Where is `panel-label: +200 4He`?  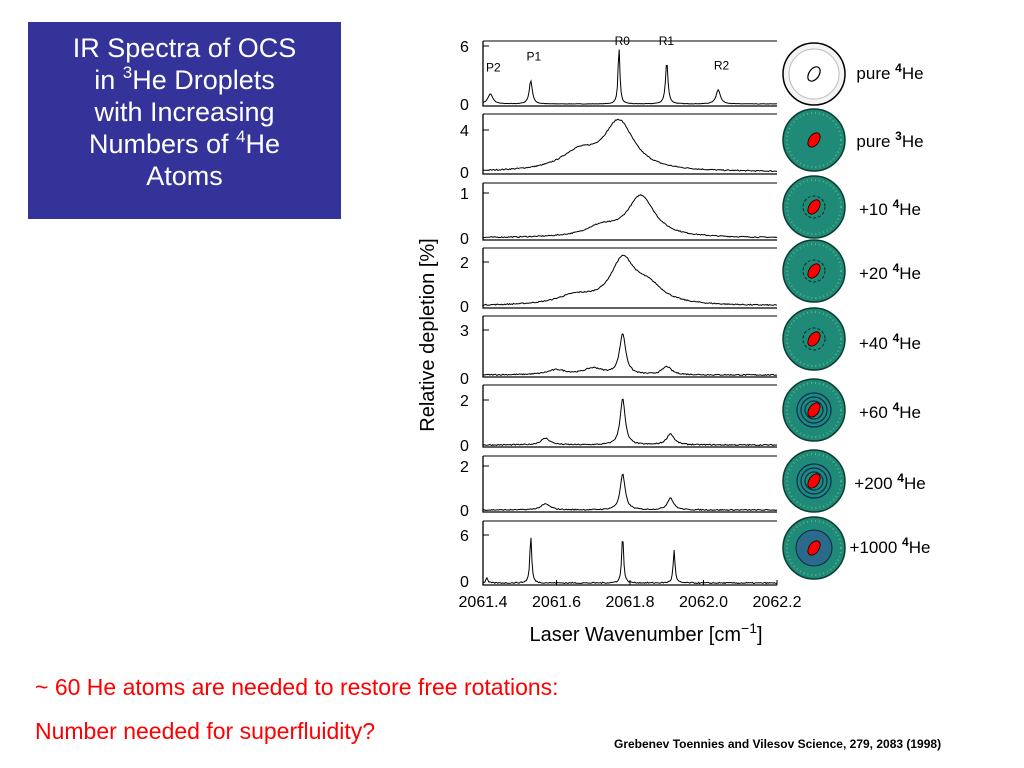 panel-label: +200 4He is located at coordinates (889, 482).